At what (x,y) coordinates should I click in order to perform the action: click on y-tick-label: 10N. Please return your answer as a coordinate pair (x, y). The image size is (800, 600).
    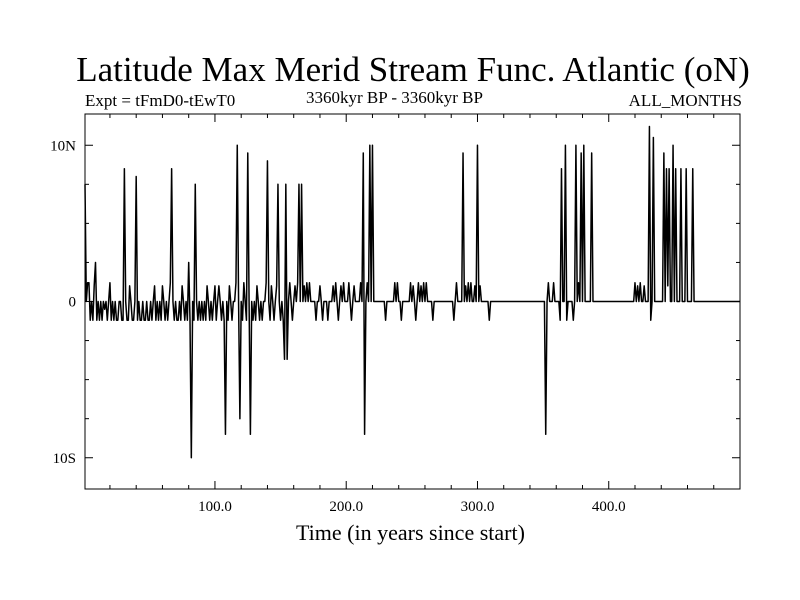
    Looking at the image, I should click on (63, 146).